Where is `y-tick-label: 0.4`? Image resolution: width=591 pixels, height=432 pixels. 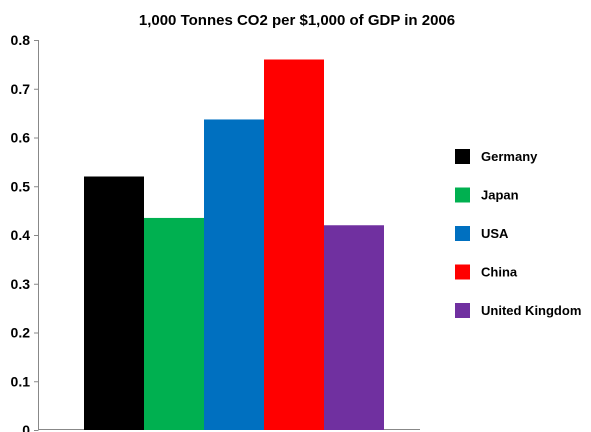 y-tick-label: 0.4 is located at coordinates (21, 235).